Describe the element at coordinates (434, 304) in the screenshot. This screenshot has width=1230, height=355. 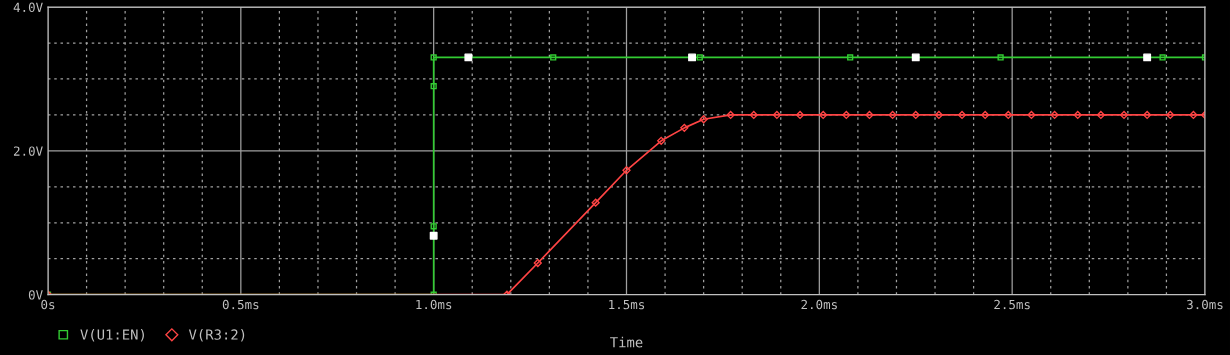
I see `x-tick-label: 1.0ms` at that location.